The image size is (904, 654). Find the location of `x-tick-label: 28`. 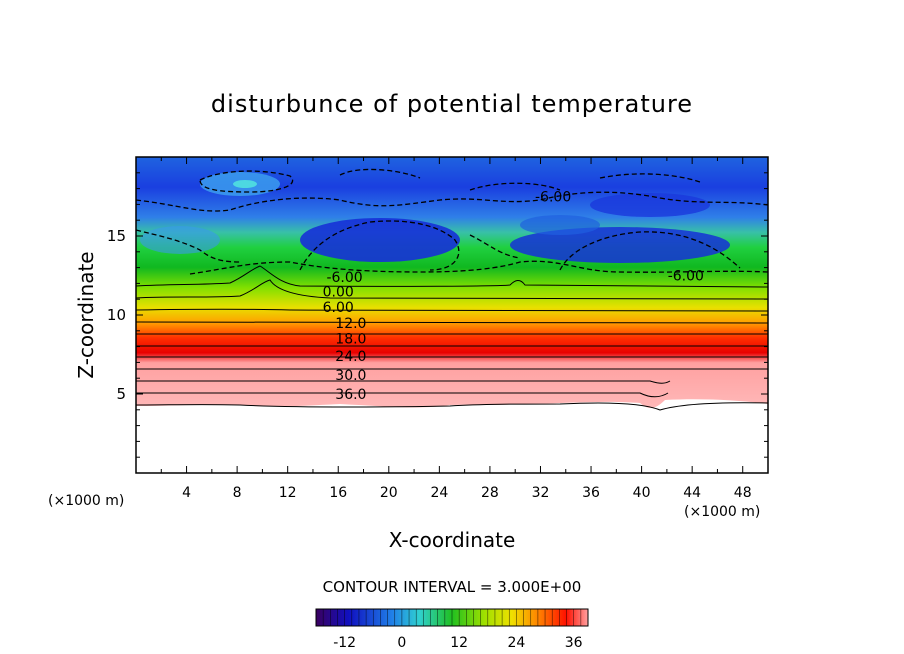

x-tick-label: 28 is located at coordinates (490, 493).